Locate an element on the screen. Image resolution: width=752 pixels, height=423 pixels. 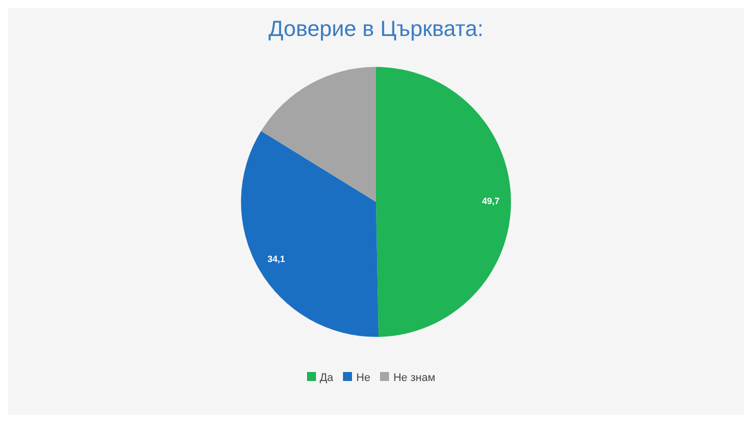
data-label: 49,7 is located at coordinates (491, 201).